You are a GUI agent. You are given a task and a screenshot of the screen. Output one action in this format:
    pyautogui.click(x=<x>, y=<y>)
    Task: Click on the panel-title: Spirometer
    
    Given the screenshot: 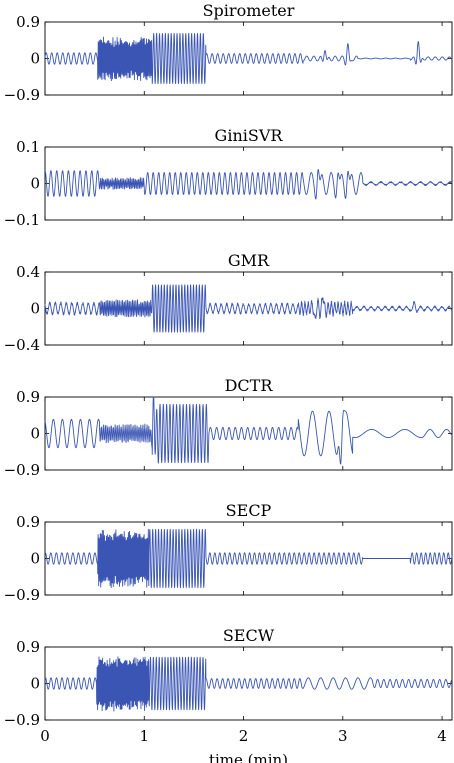 What is the action you would take?
    pyautogui.click(x=249, y=10)
    